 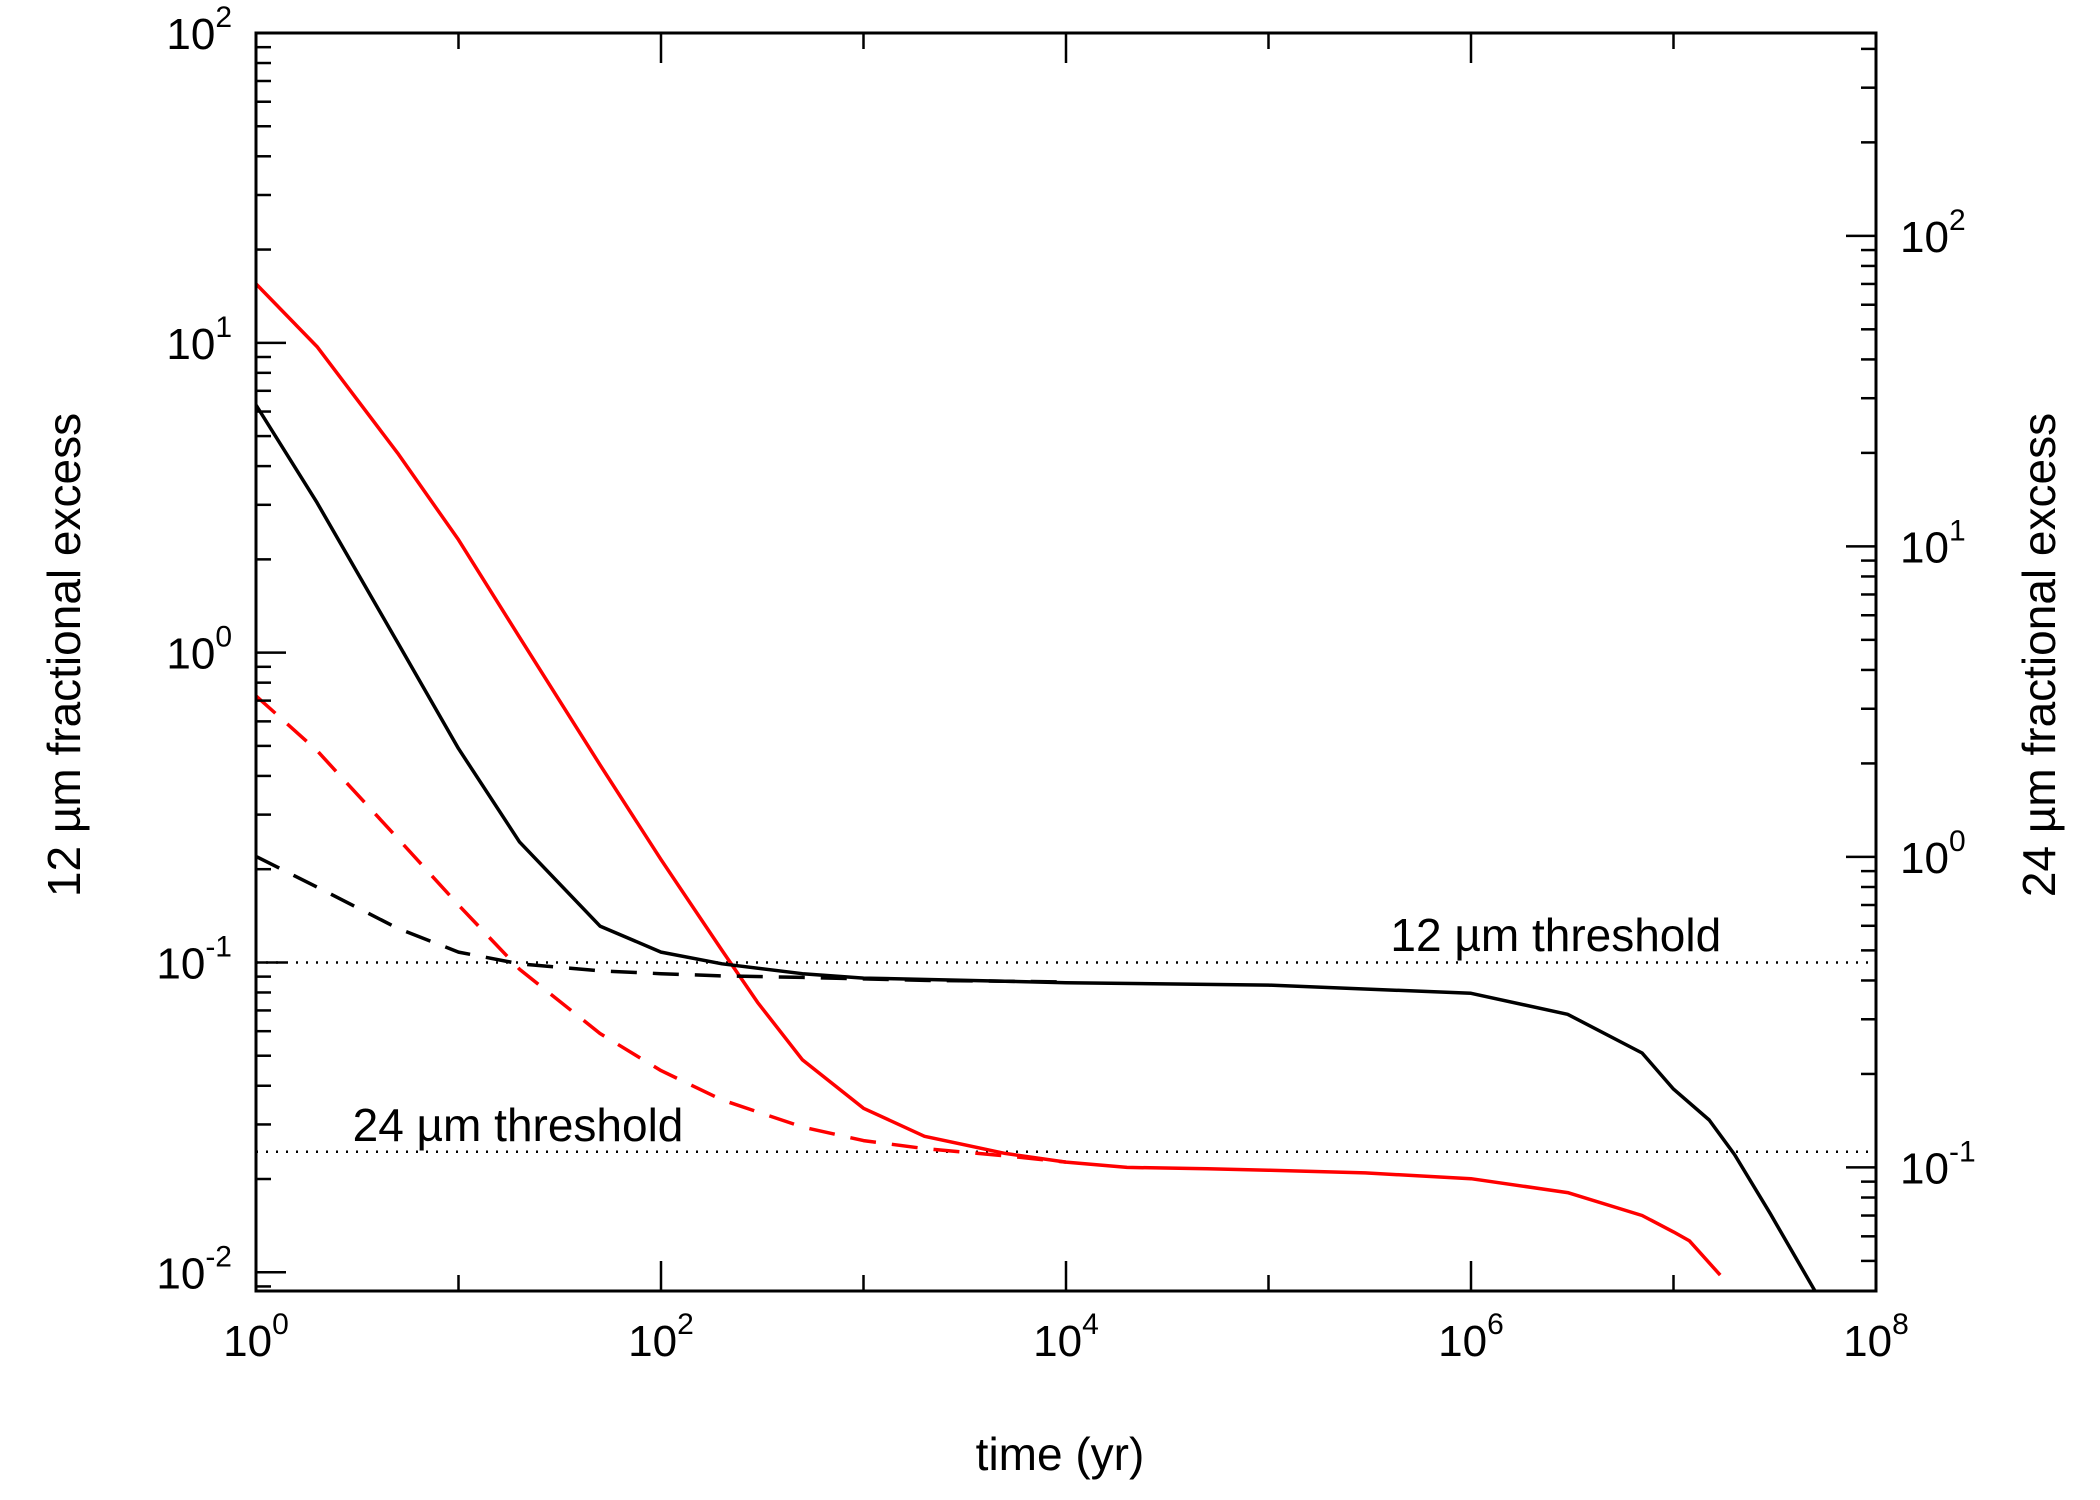 I want to click on annotations: 12 µm threshold 24 µm threshold, so click(x=1037, y=1030).